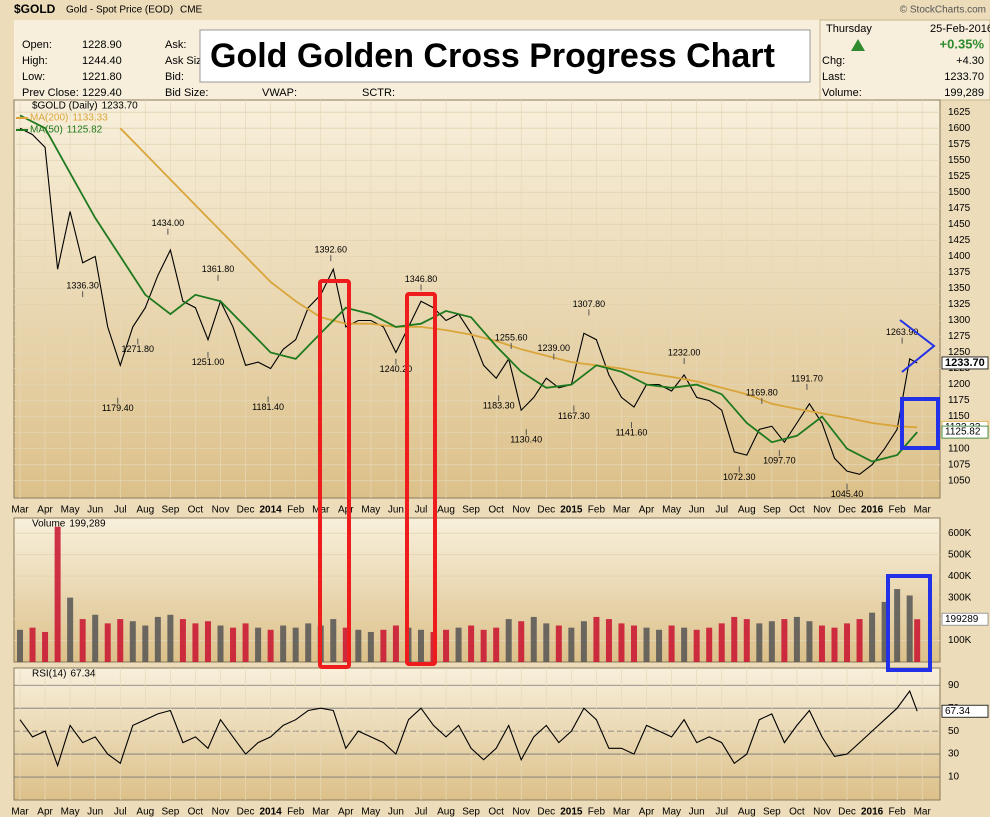 The width and height of the screenshot is (990, 822). Describe the element at coordinates (858, 45) in the screenshot. I see `up-arrow` at that location.